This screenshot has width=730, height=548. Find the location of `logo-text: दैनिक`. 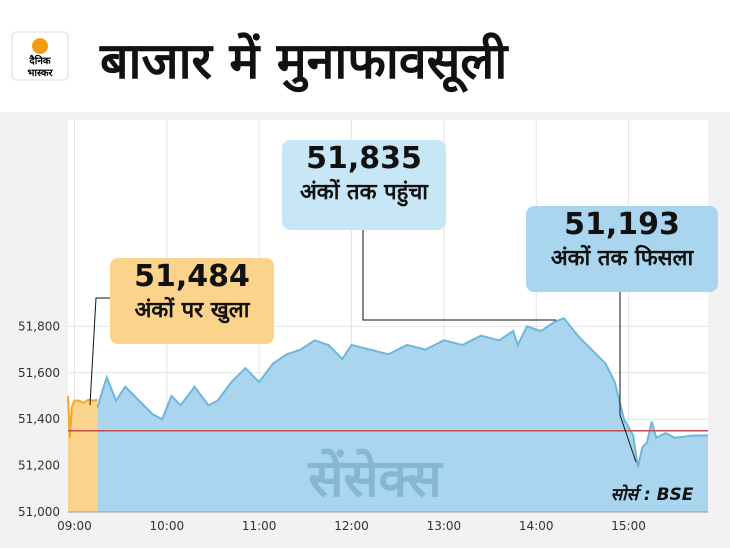

logo-text: दैनिक is located at coordinates (39, 60).